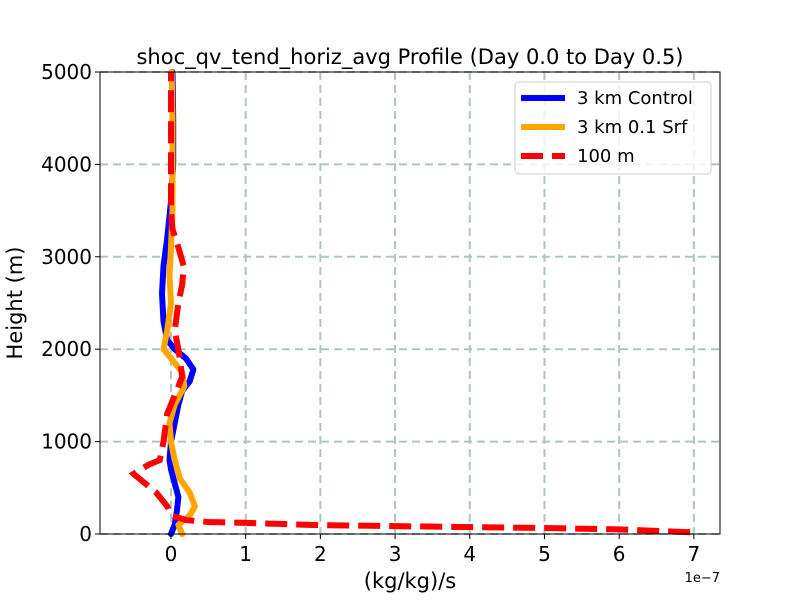 This screenshot has height=600, width=800. Describe the element at coordinates (171, 554) in the screenshot. I see `x-tick-label: 0` at that location.